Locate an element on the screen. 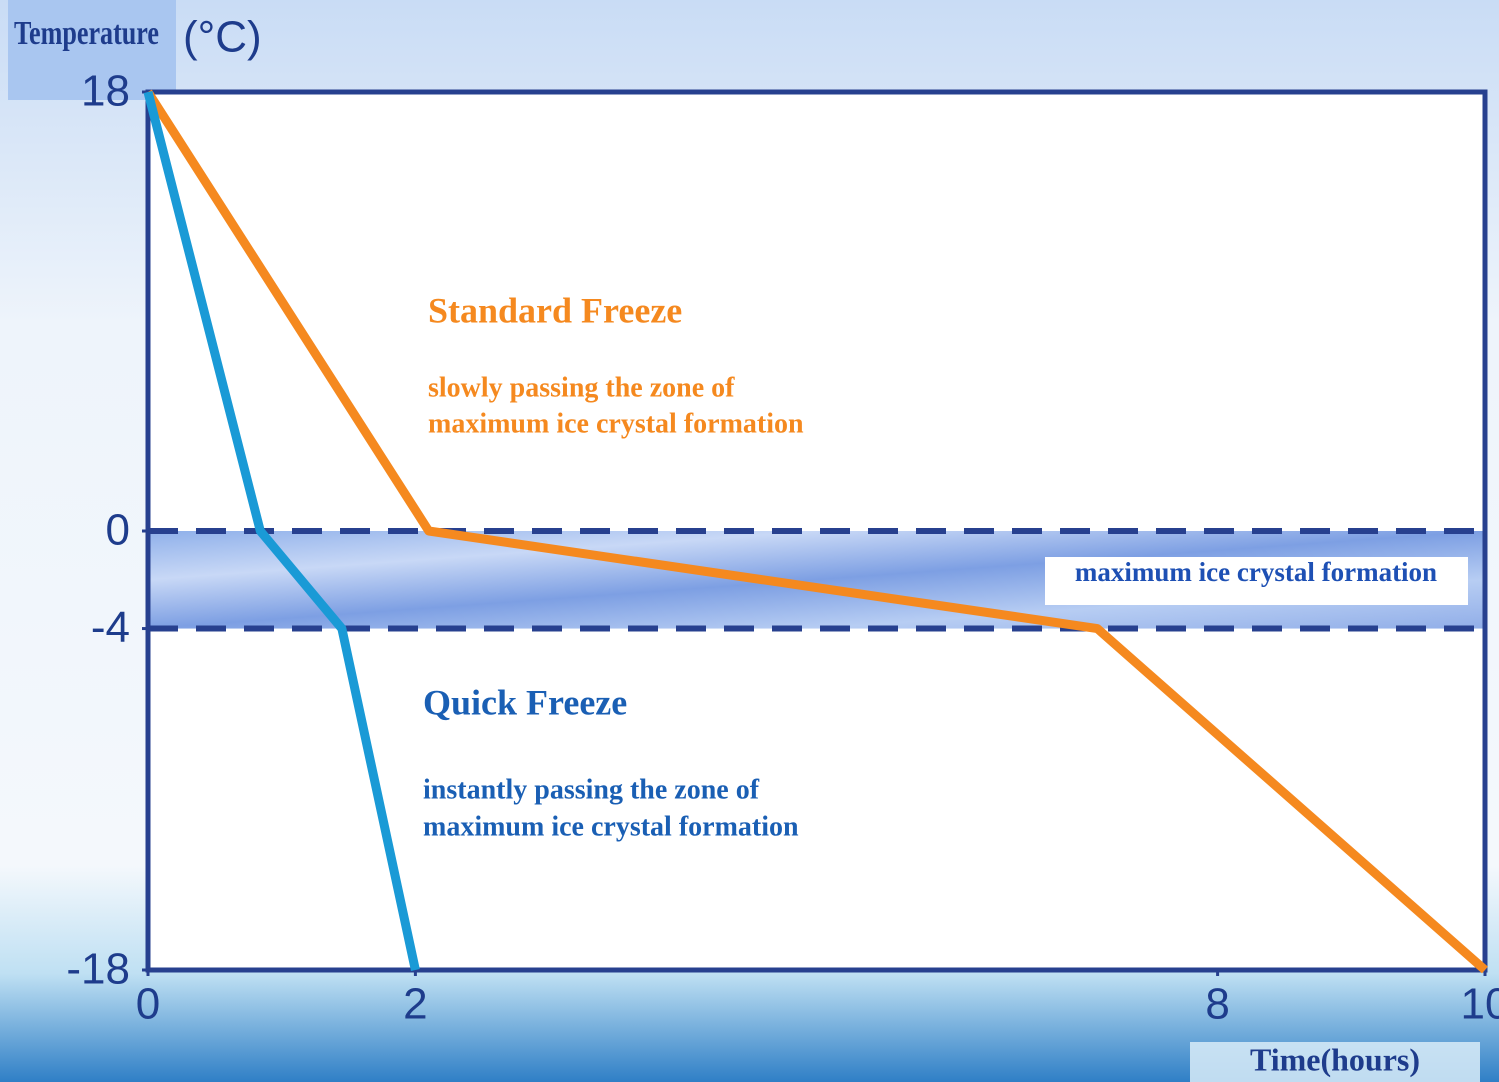  x-tick-label: 0 is located at coordinates (148, 1004).